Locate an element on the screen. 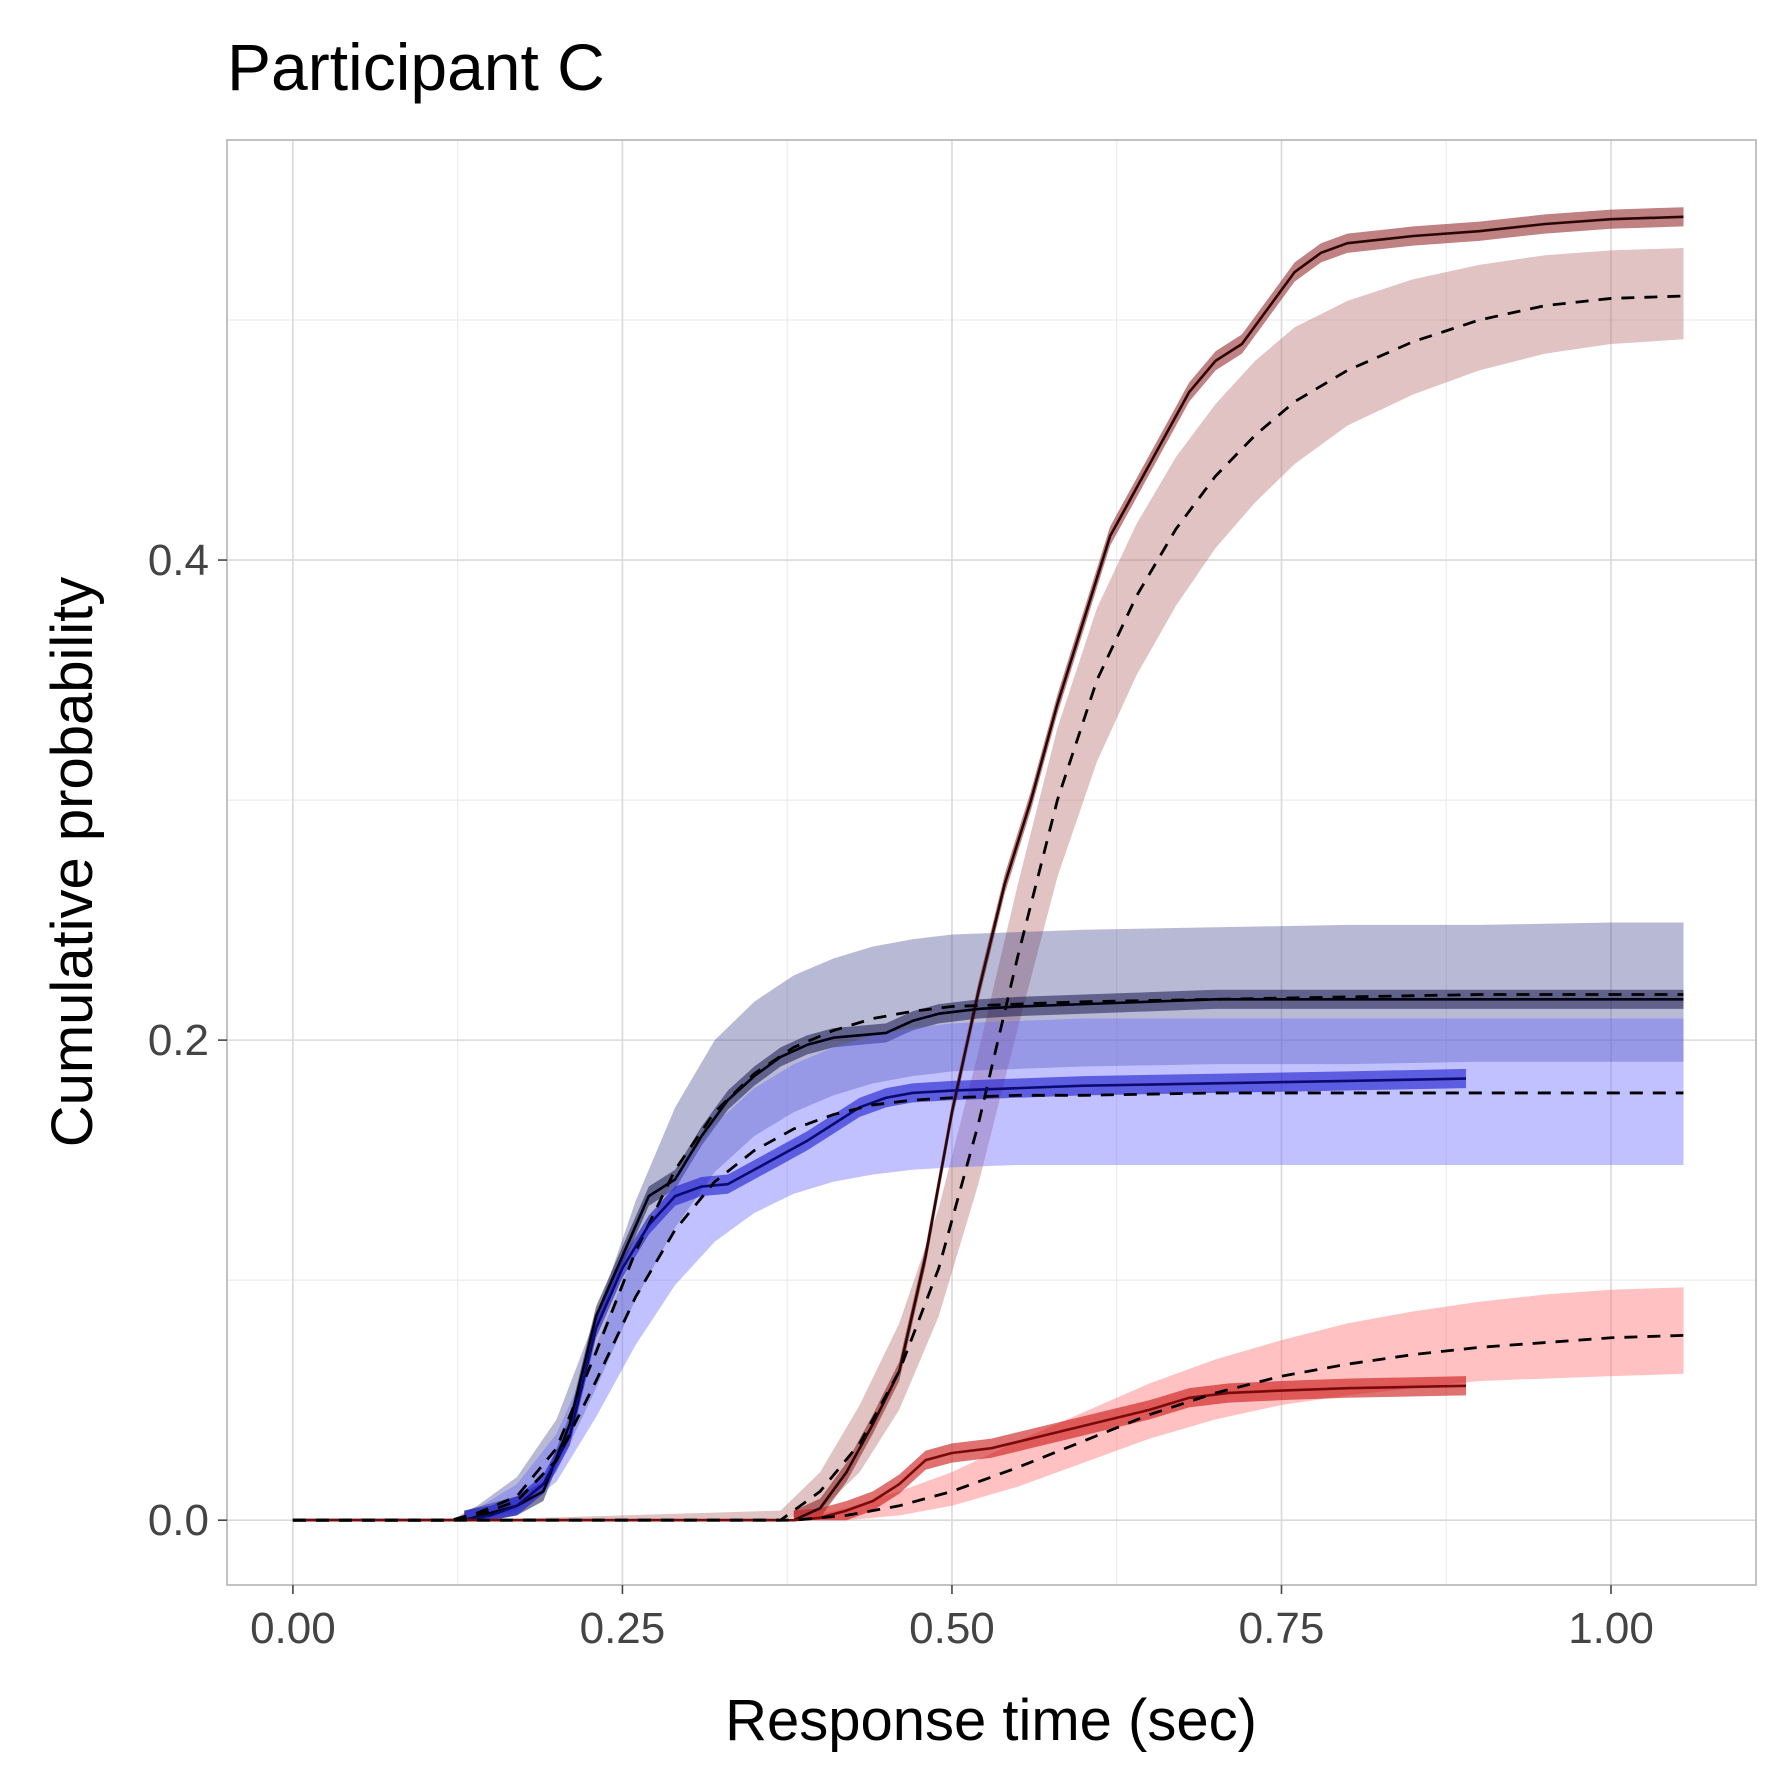 The width and height of the screenshot is (1771, 1771). y-axis-ticks: 0.0 0.2 0.4 is located at coordinates (187, 1040).